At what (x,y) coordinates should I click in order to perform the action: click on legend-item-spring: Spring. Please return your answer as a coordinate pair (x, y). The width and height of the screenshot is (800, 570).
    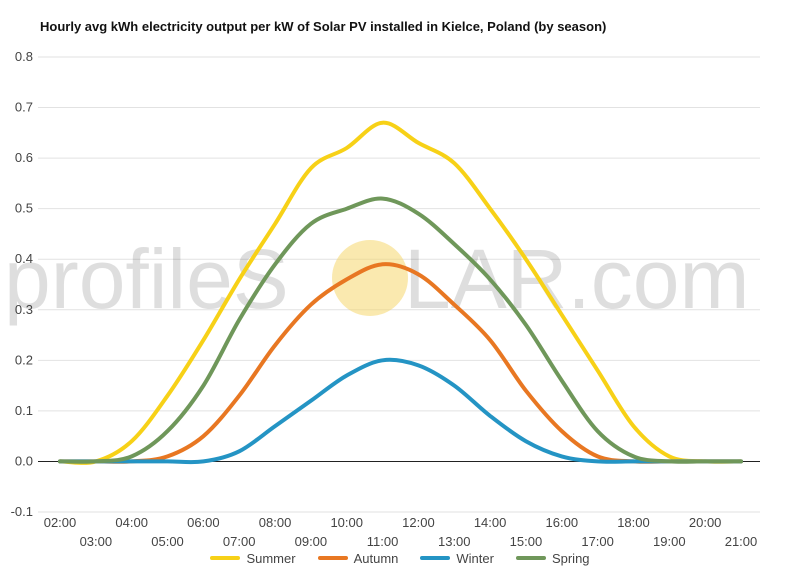
    Looking at the image, I should click on (552, 558).